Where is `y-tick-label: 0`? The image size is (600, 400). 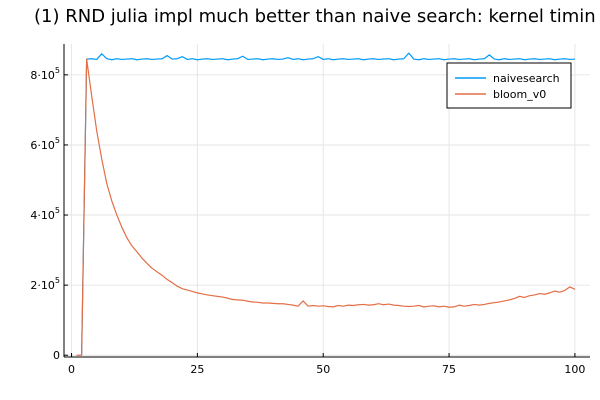 y-tick-label: 0 is located at coordinates (56, 355).